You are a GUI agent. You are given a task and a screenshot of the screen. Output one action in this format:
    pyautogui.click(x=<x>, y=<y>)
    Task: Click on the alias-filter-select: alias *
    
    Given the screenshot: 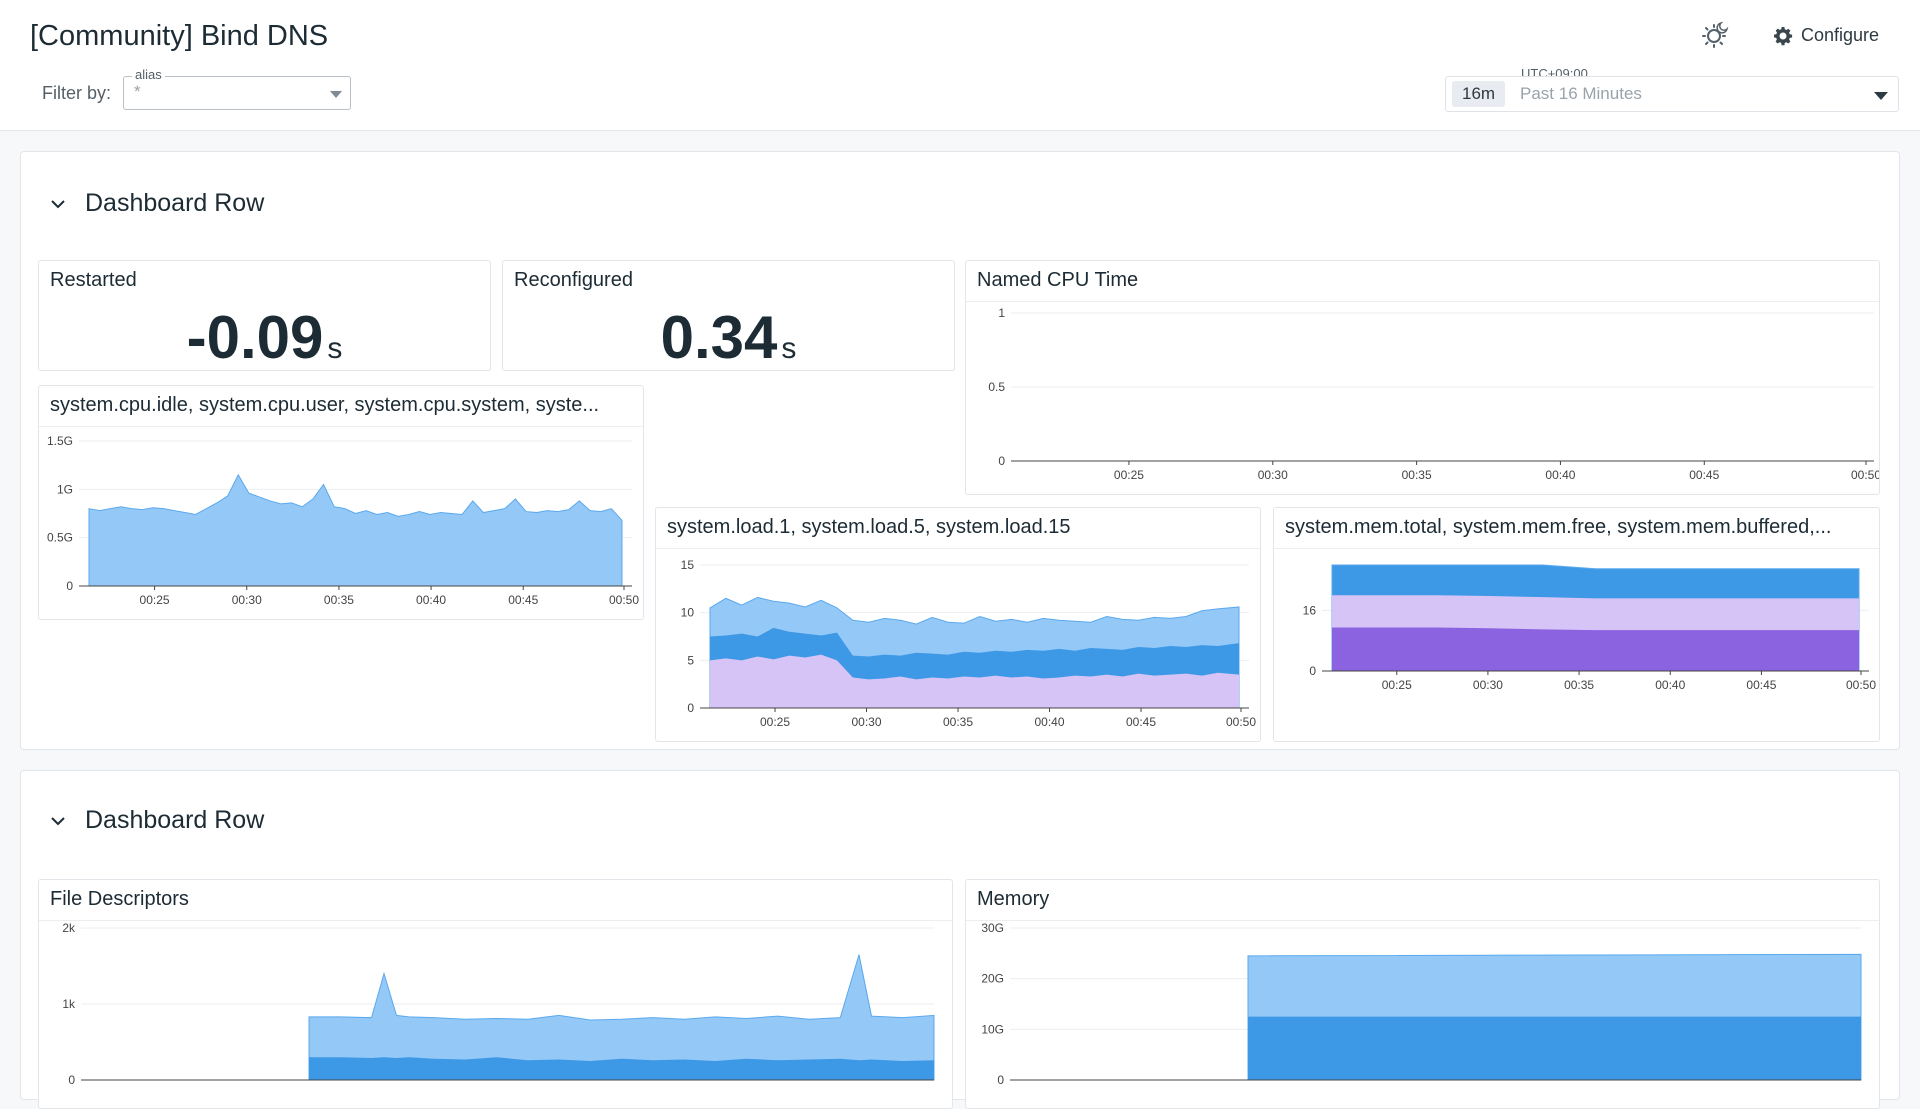 What is the action you would take?
    pyautogui.click(x=237, y=88)
    